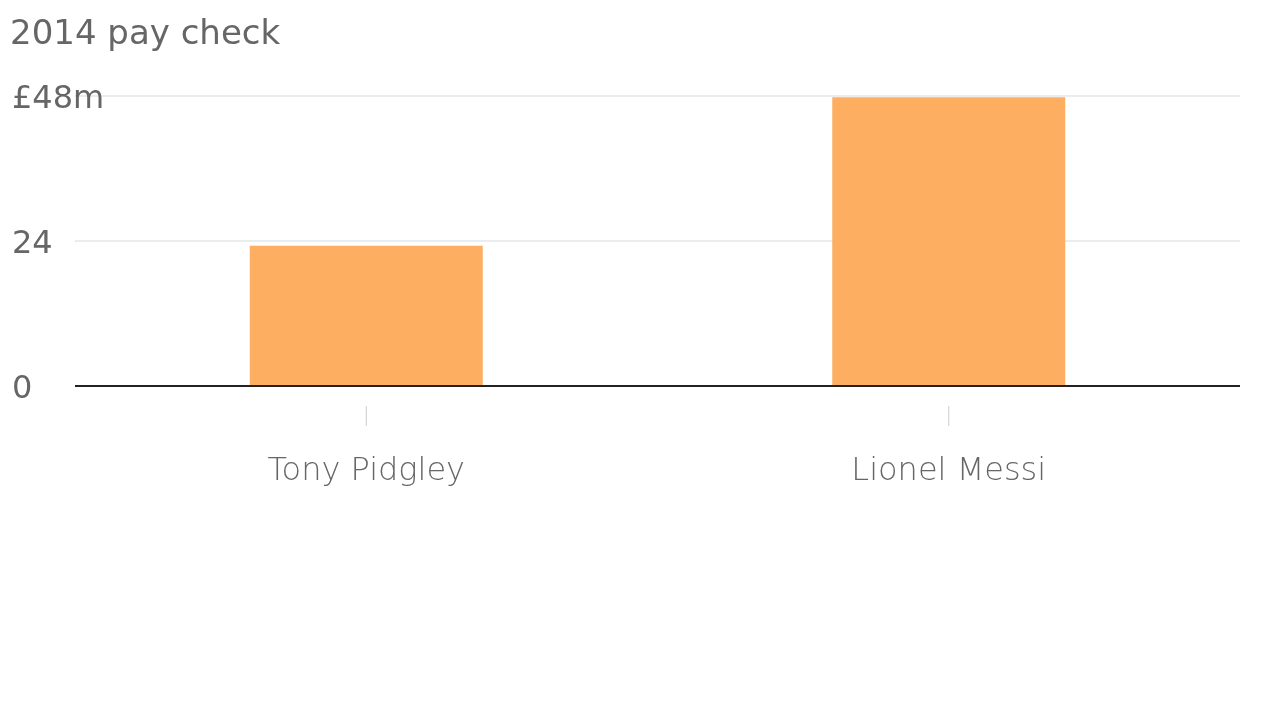 The height and width of the screenshot is (720, 1280). I want to click on x-tick-label: Tony Pidgley, so click(366, 469).